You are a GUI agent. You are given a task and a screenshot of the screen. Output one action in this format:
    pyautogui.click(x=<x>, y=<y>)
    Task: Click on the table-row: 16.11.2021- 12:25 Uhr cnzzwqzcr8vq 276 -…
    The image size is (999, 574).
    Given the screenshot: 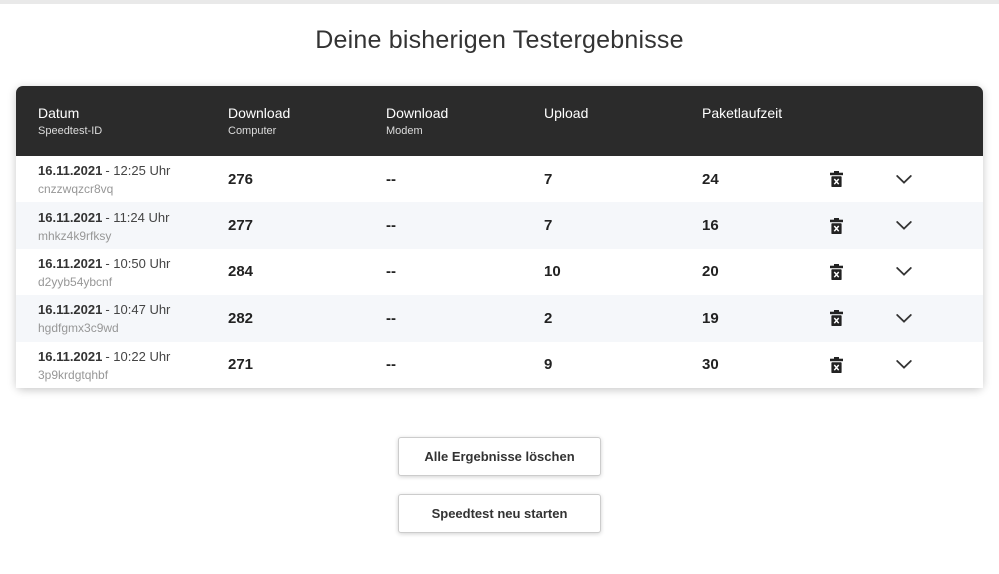 What is the action you would take?
    pyautogui.click(x=499, y=179)
    